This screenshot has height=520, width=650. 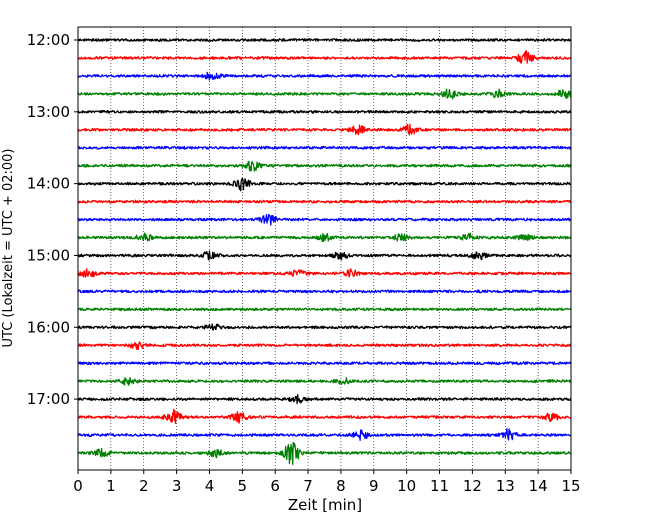 I want to click on x-tick-label: 14, so click(x=538, y=486).